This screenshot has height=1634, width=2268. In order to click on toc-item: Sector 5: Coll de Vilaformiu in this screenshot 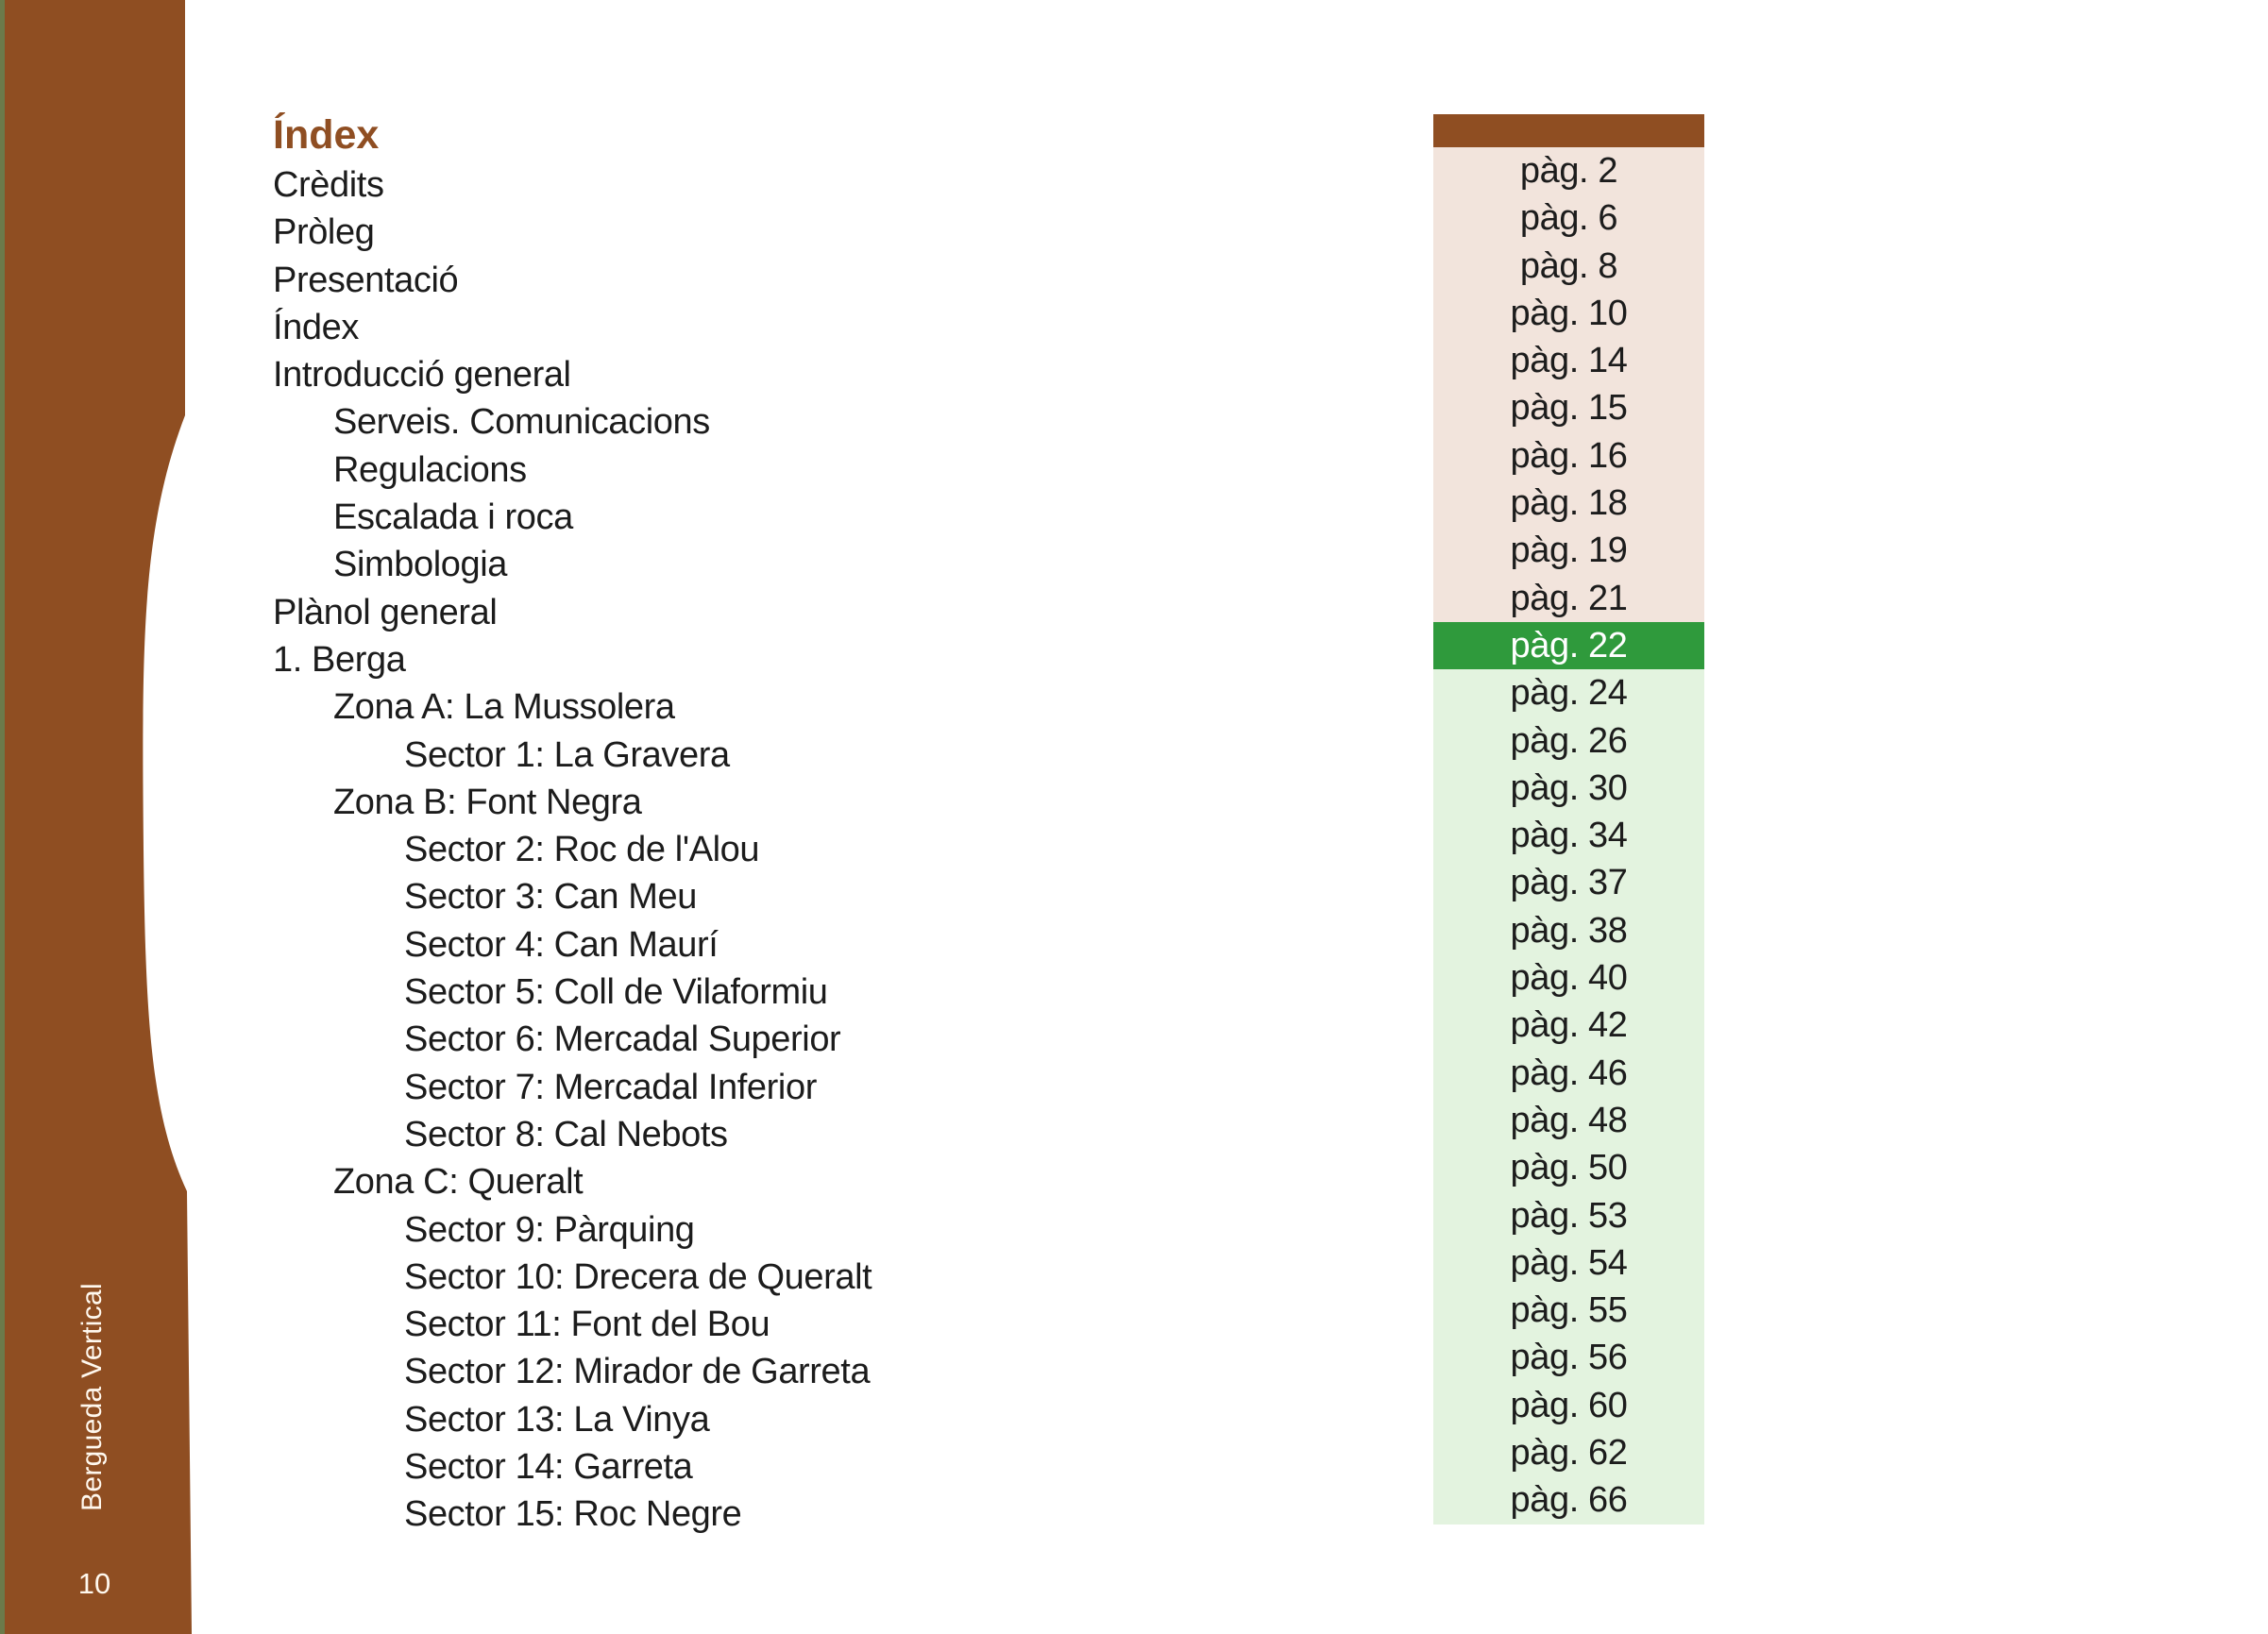, I will do `click(616, 992)`.